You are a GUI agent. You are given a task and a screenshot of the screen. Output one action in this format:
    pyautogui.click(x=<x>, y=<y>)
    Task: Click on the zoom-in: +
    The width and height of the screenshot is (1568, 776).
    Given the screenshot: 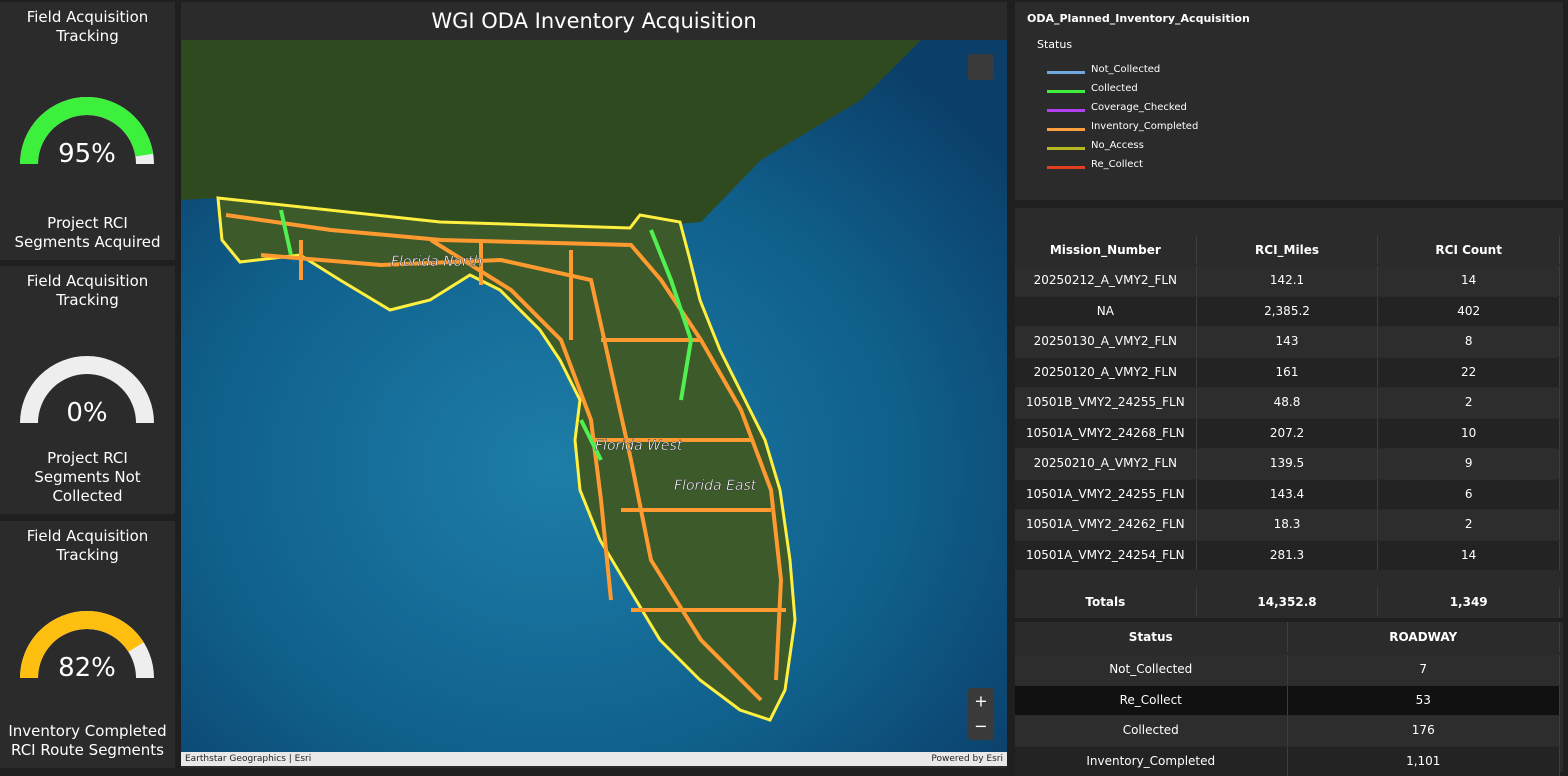 What is the action you would take?
    pyautogui.click(x=980, y=701)
    